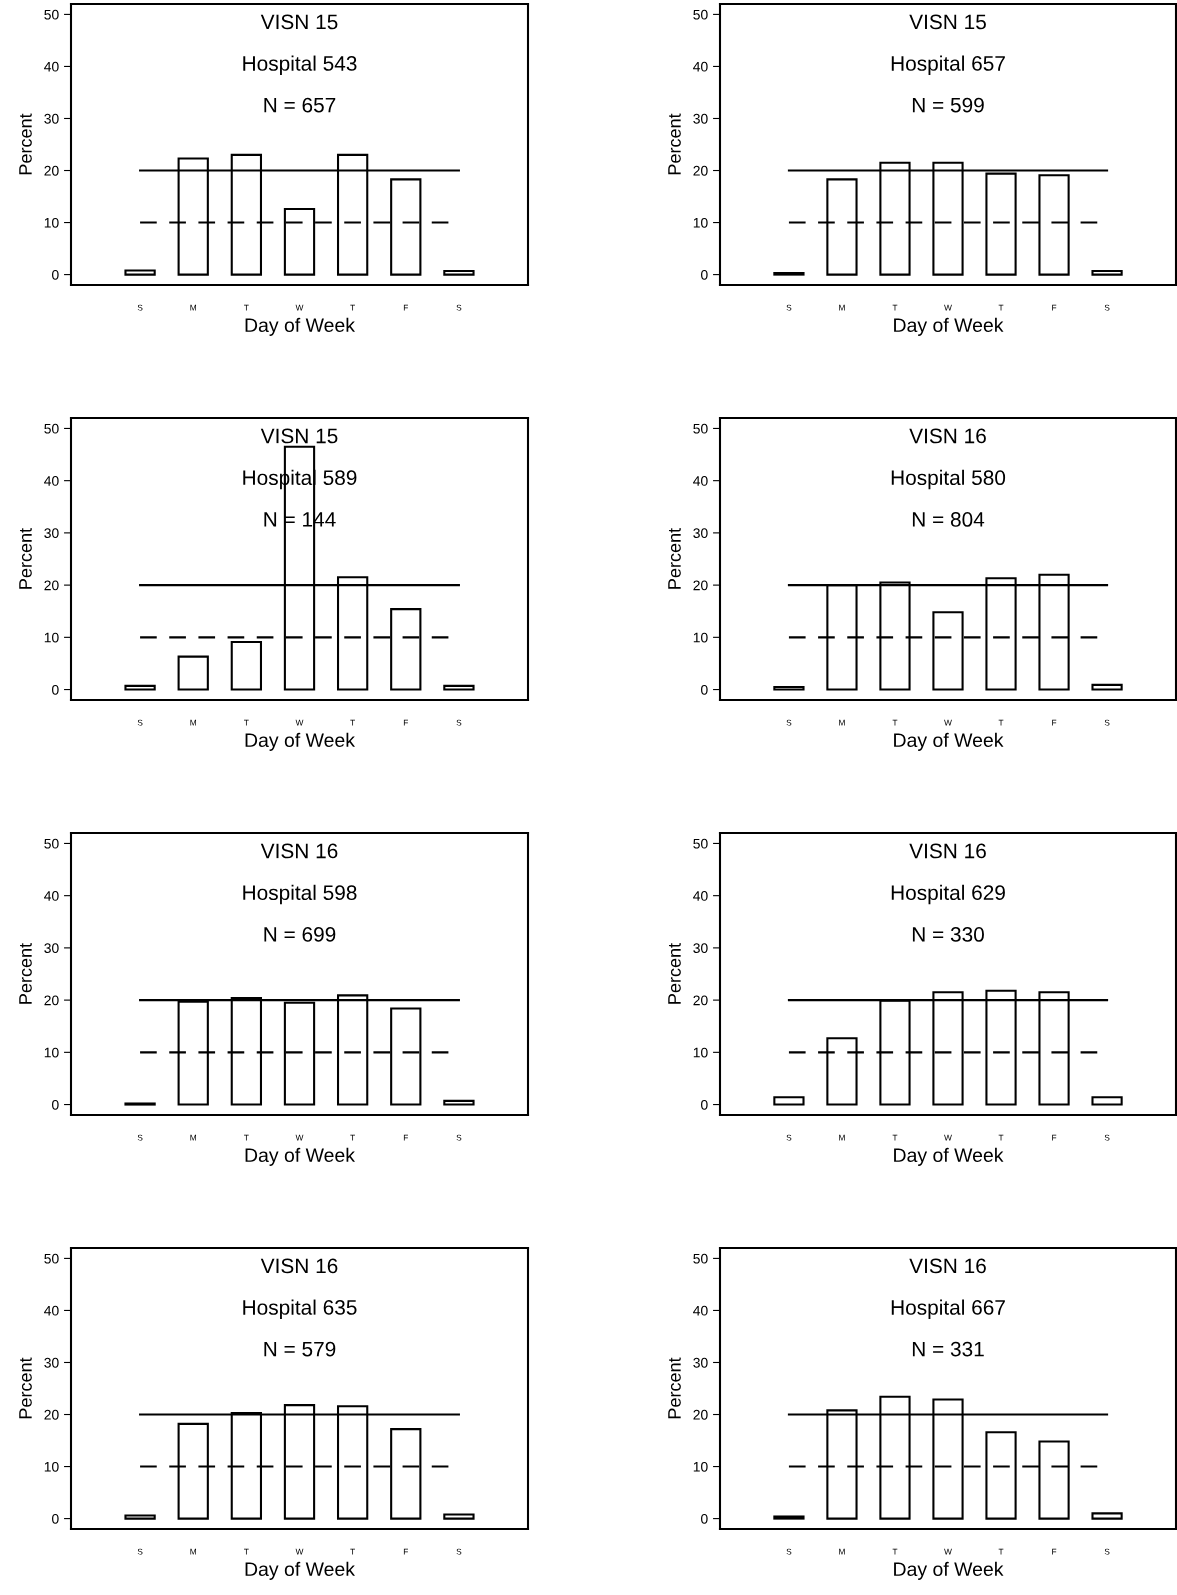 This screenshot has width=1177, height=1595. Describe the element at coordinates (948, 1309) in the screenshot. I see `text: Hospital 667` at that location.